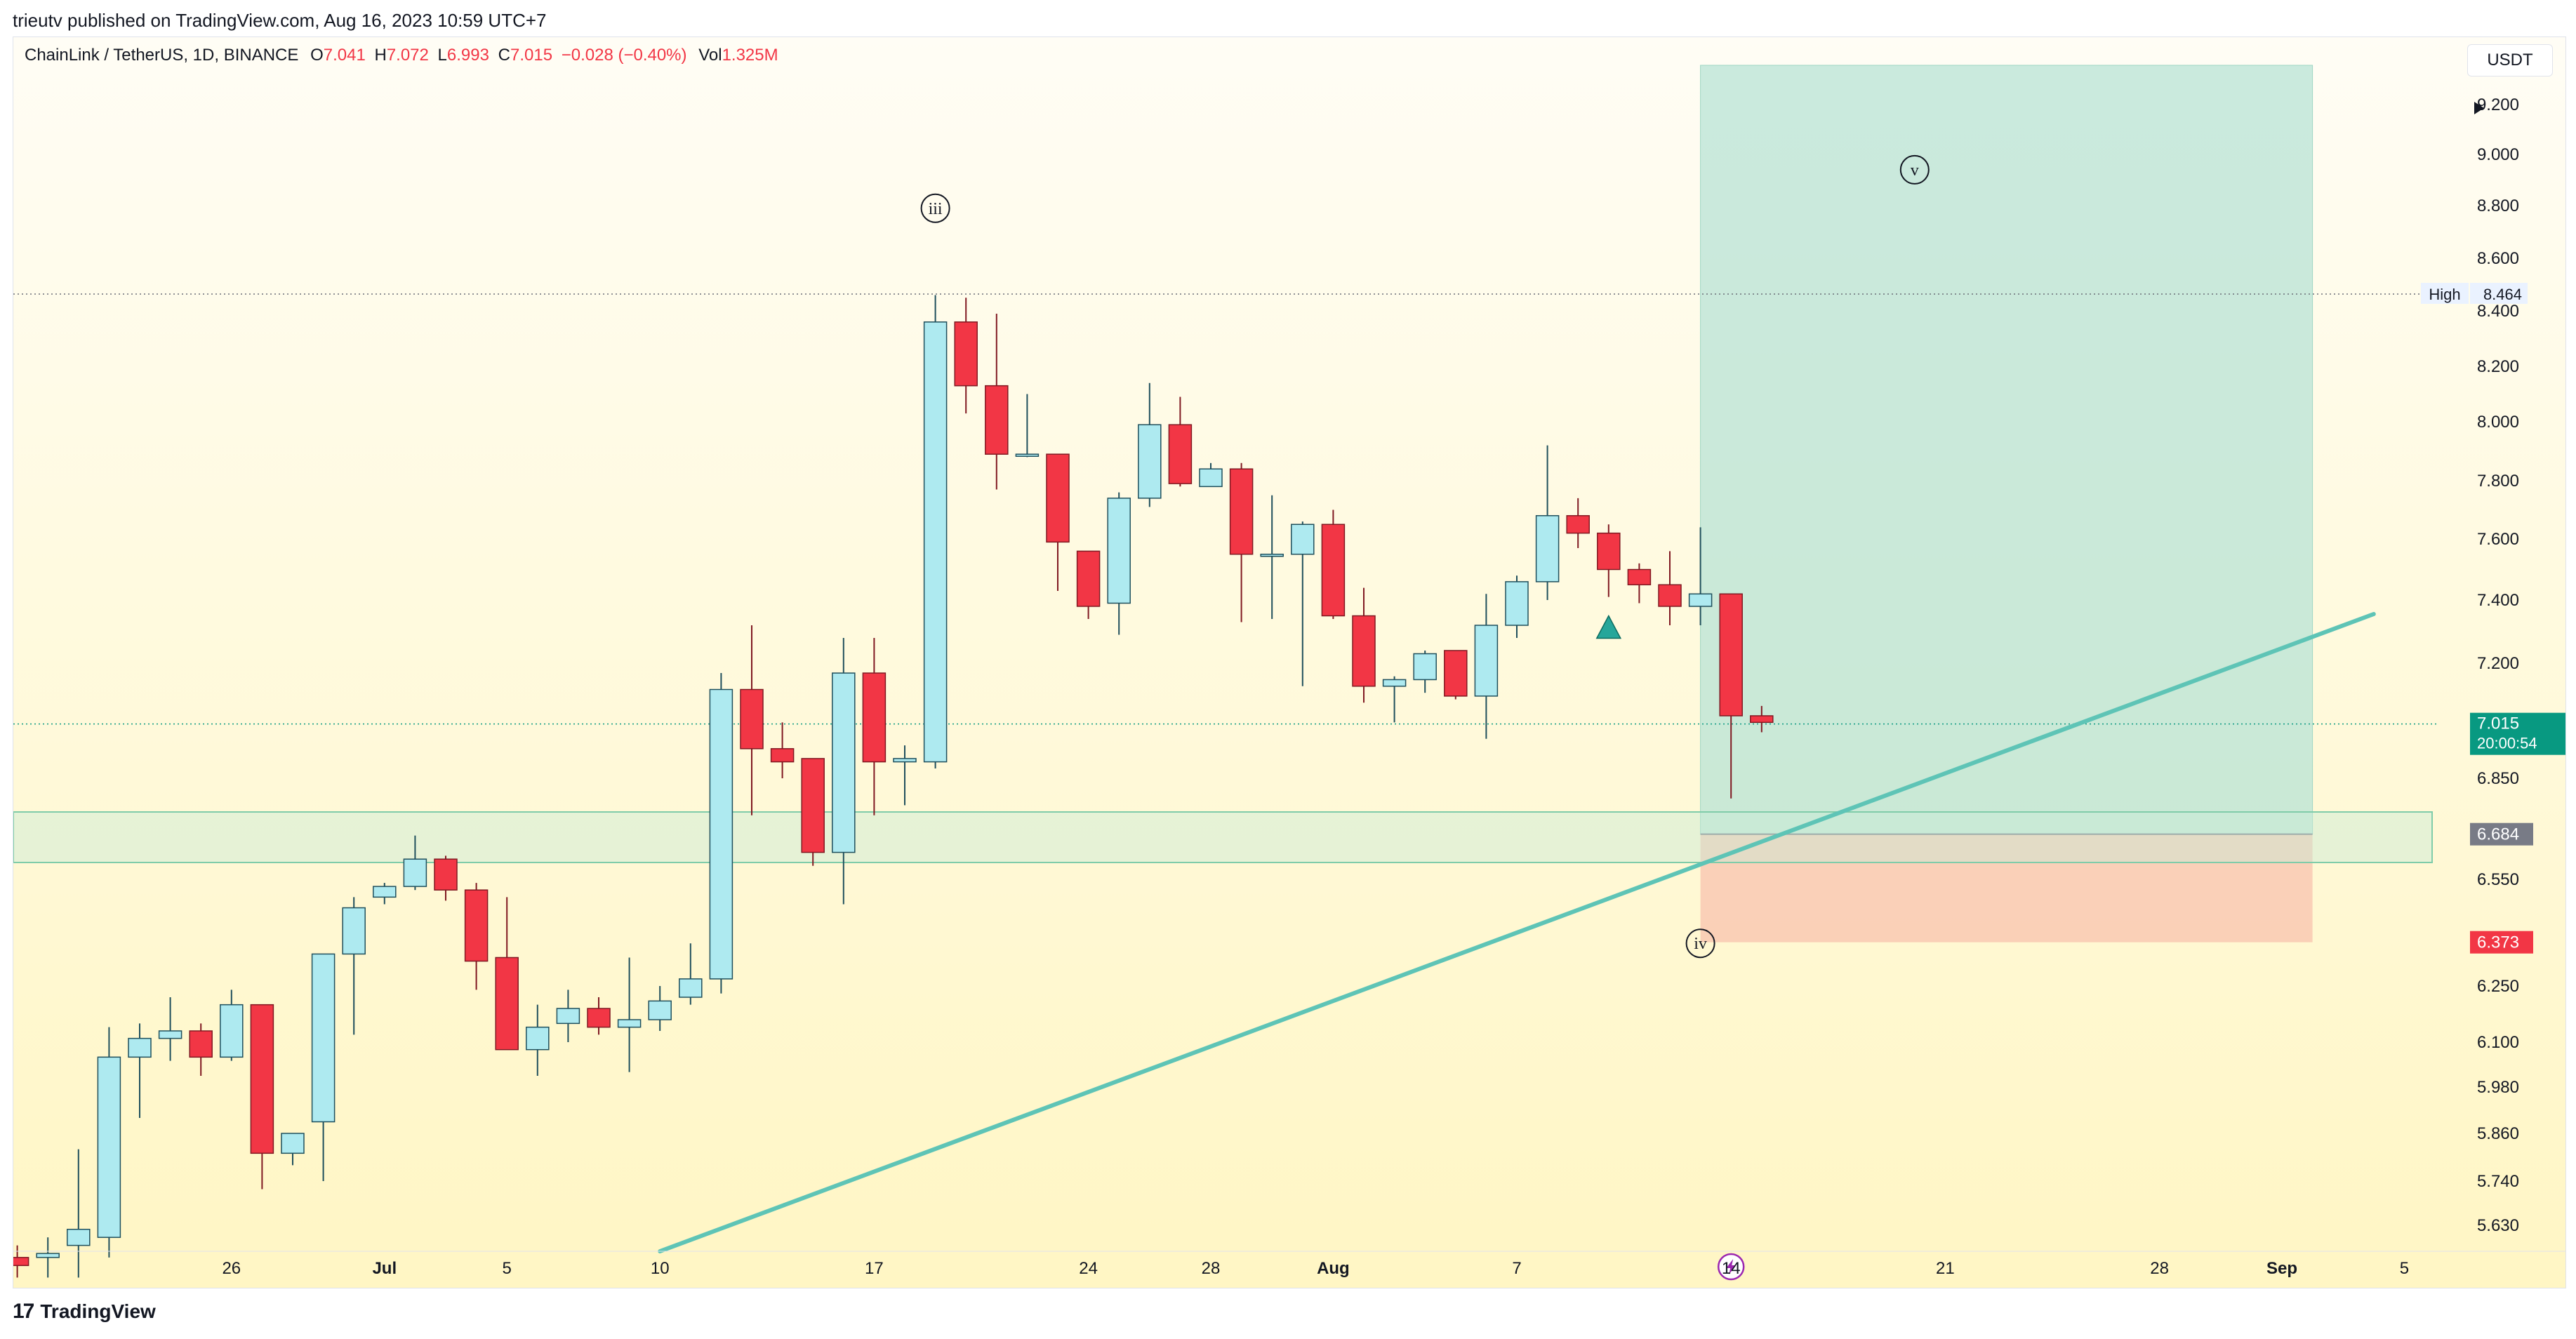  What do you see at coordinates (381, 56) in the screenshot?
I see `high-label: H` at bounding box center [381, 56].